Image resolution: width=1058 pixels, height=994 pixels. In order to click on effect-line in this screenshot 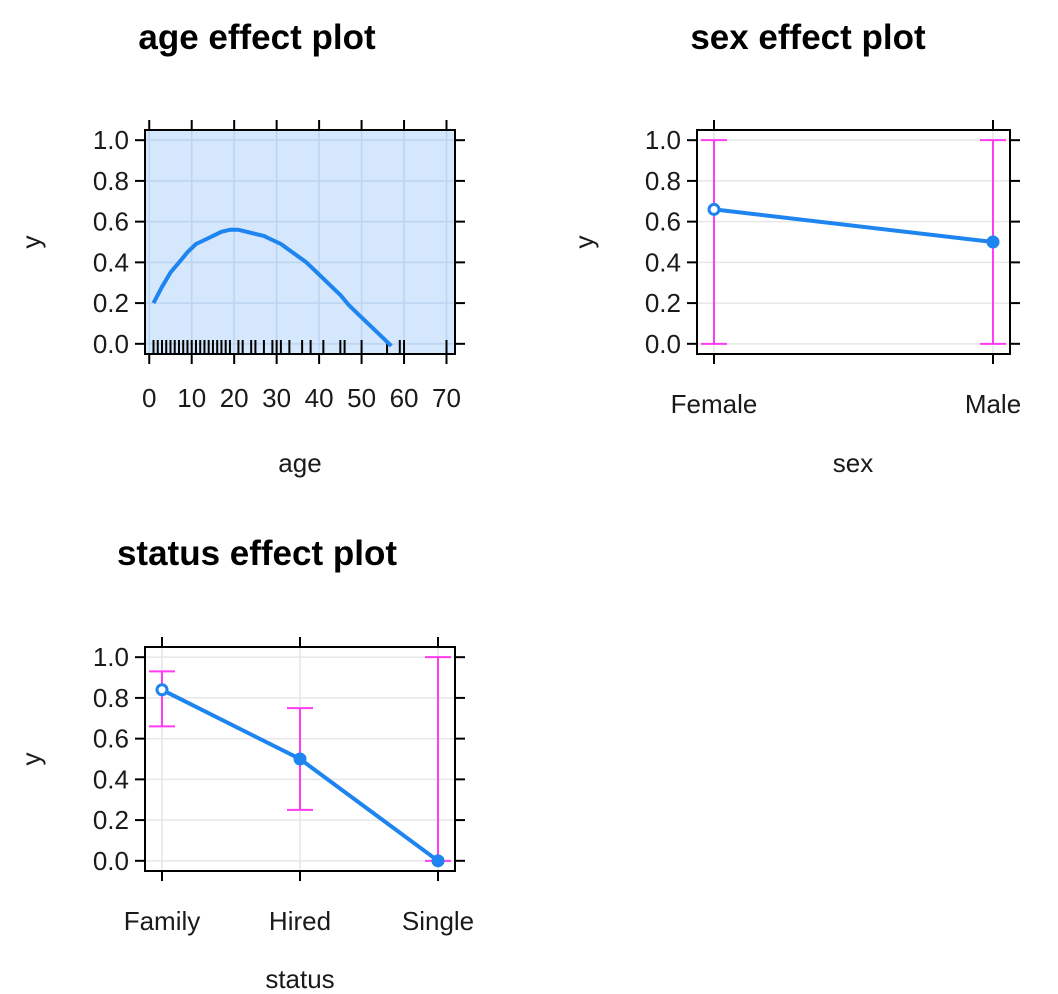, I will do `click(853, 225)`.